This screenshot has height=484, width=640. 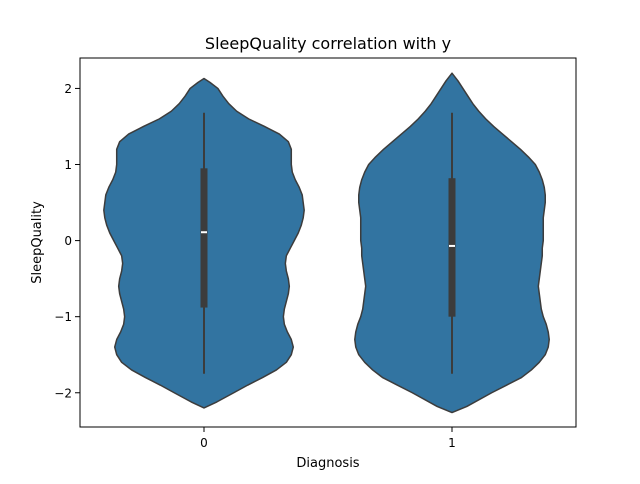 I want to click on y-axis: −2 −1 0 1 2, so click(x=67, y=241).